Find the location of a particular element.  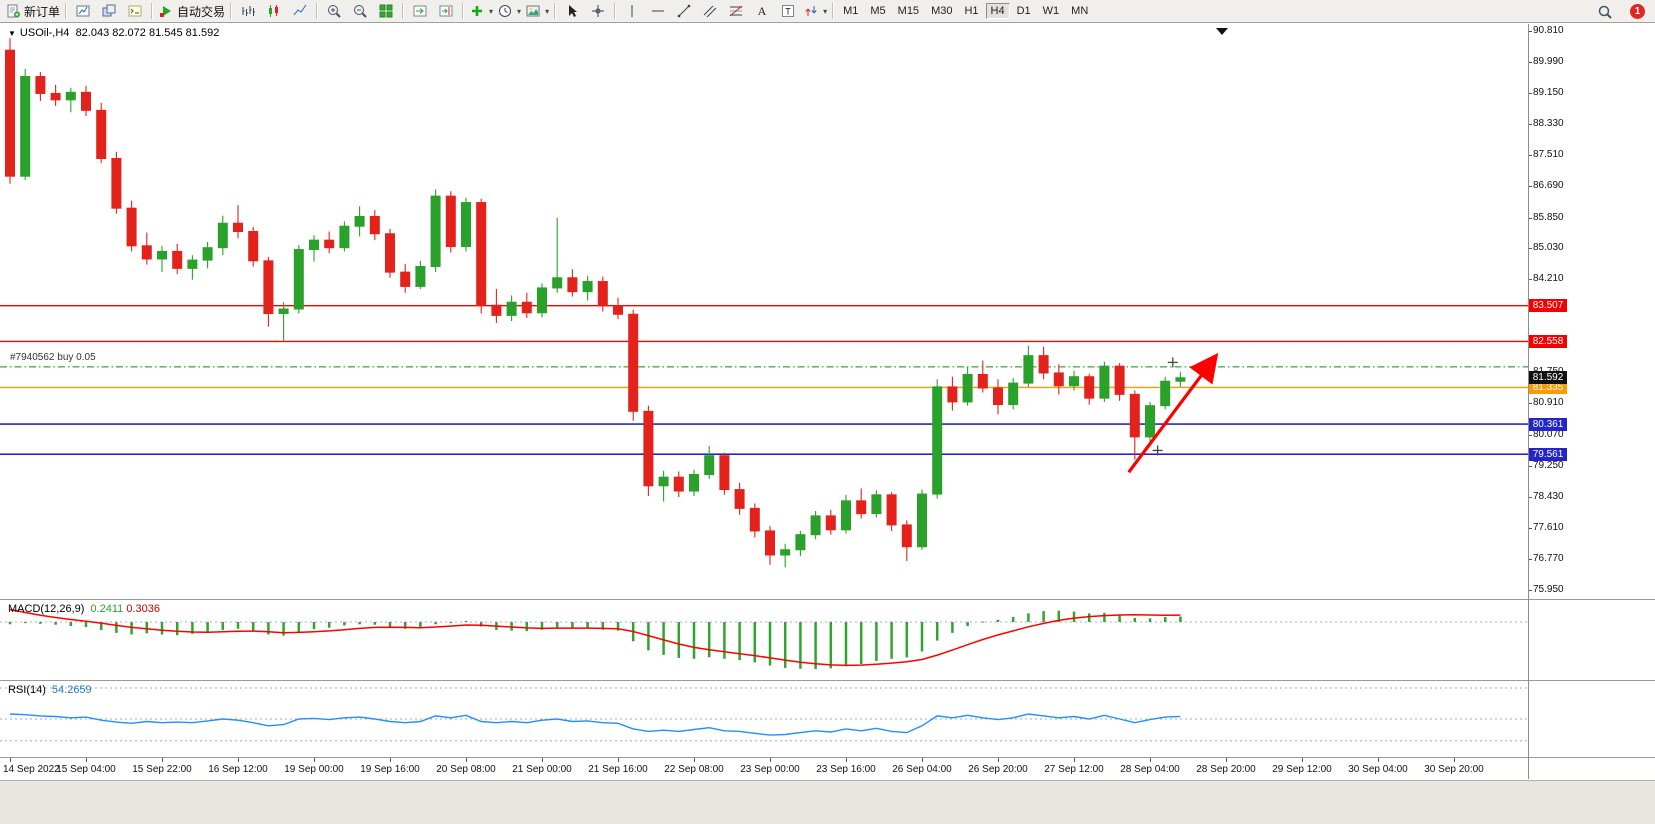

price-tick-label: 78.430 is located at coordinates (1548, 496).